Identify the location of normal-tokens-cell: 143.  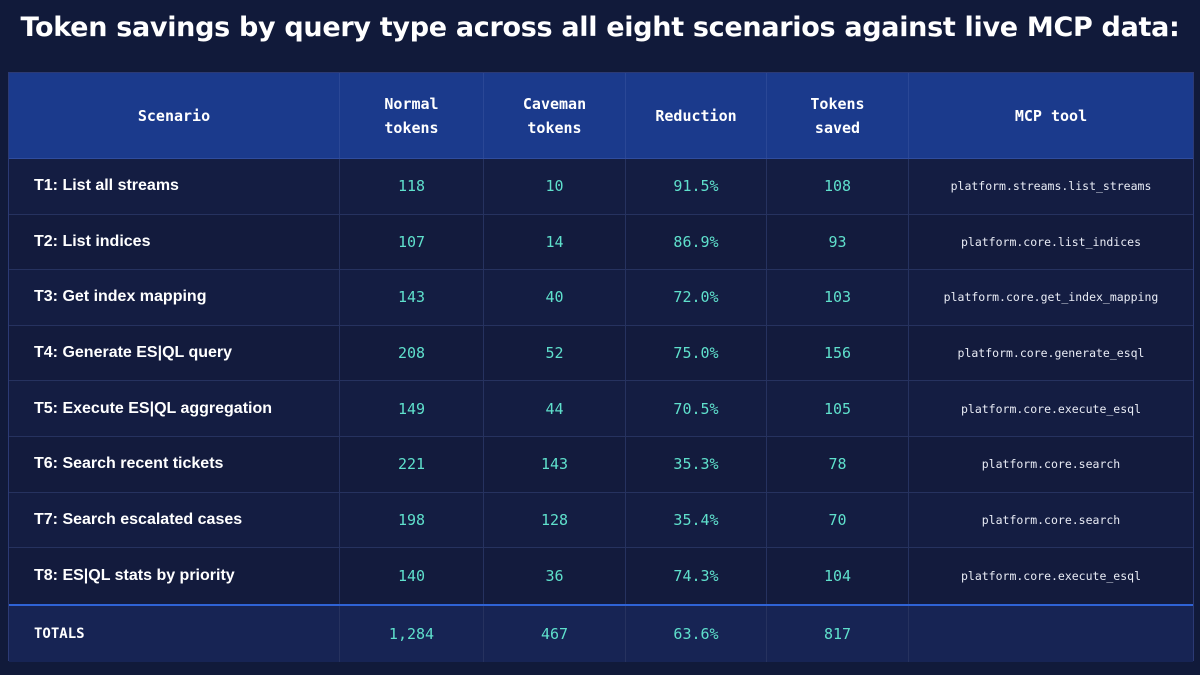
(412, 297).